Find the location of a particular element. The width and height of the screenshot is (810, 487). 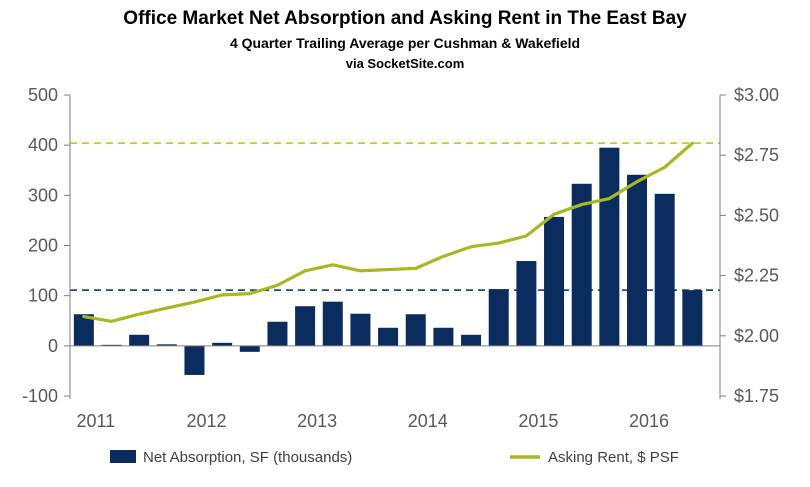

left-tick-label: 300 is located at coordinates (43, 195).